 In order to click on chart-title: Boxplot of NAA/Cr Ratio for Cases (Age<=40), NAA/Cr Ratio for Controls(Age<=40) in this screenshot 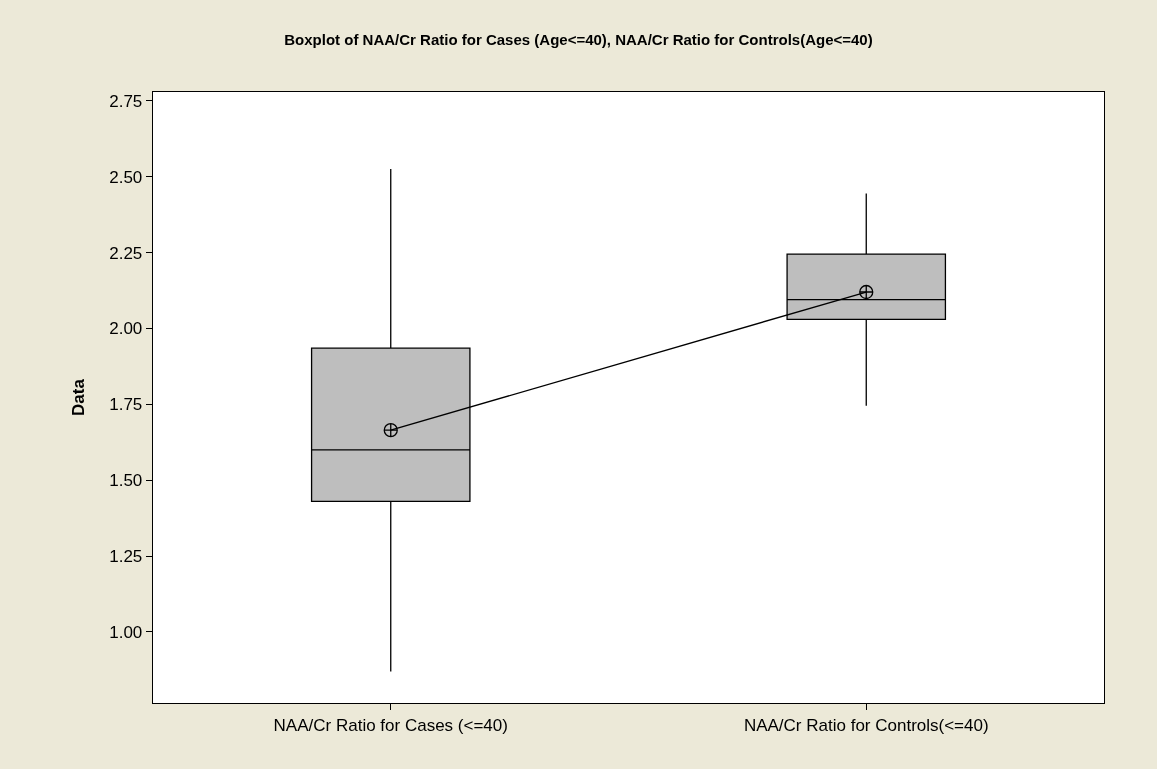, I will do `click(578, 40)`.